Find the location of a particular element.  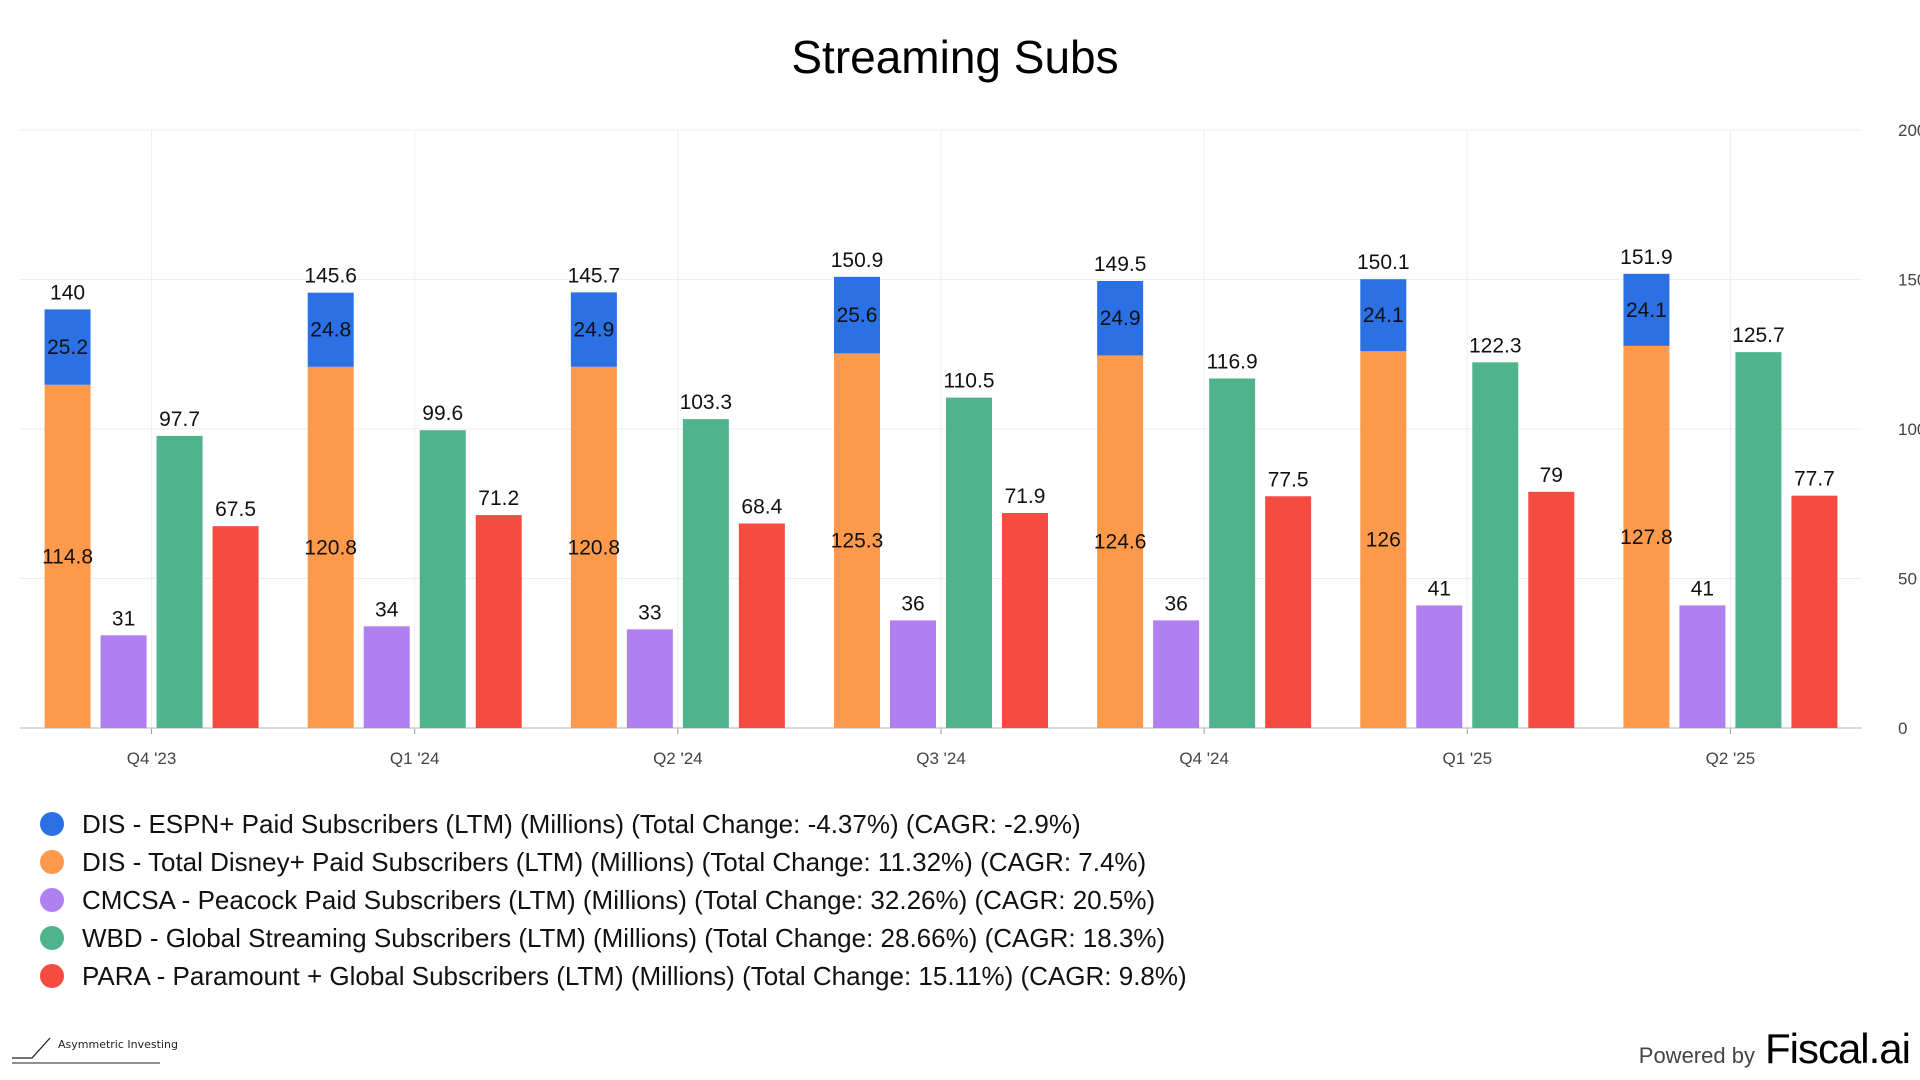

data-label-disney-plus: 125.3 is located at coordinates (857, 541).